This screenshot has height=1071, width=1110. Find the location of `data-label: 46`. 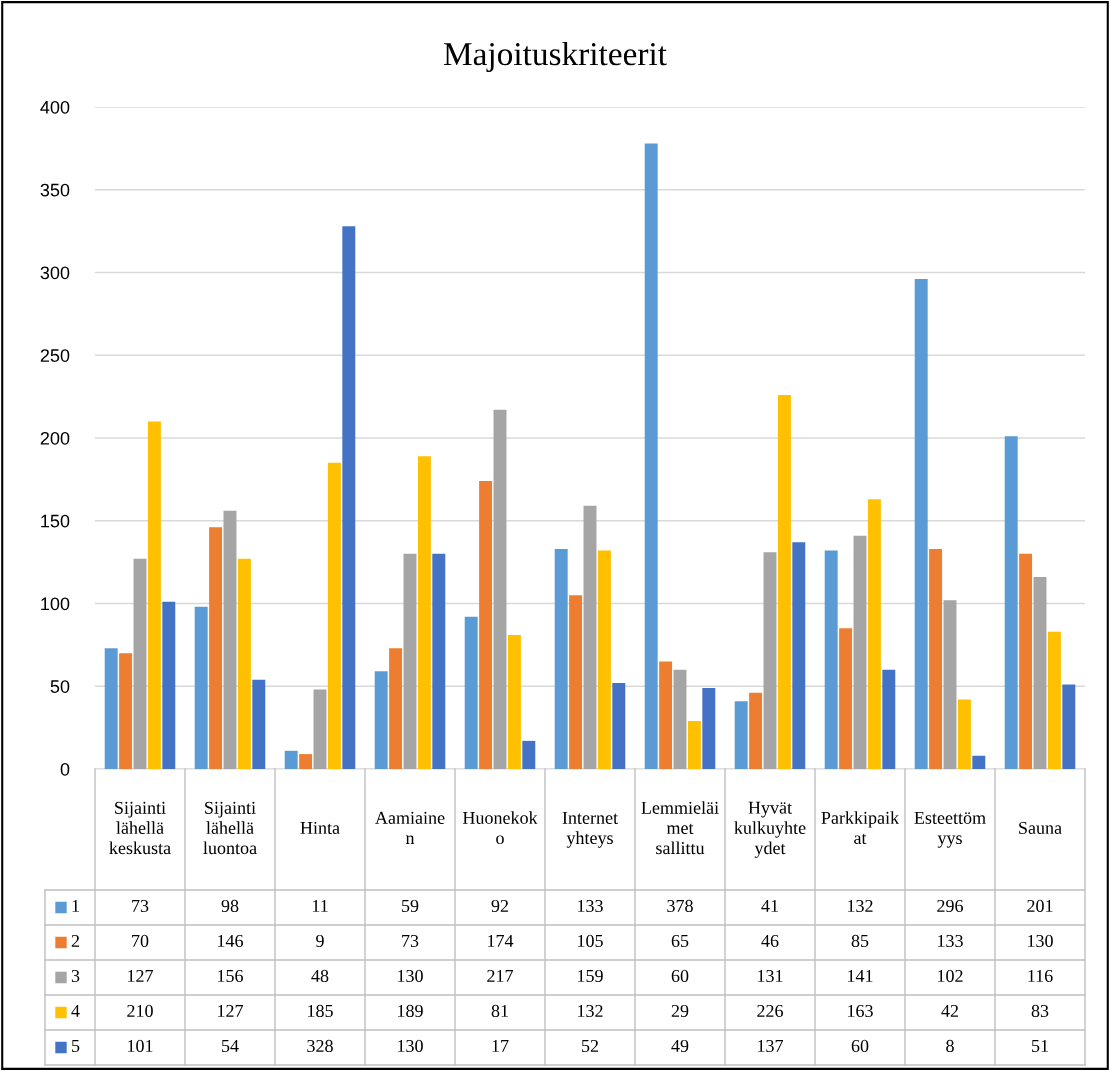

data-label: 46 is located at coordinates (770, 941).